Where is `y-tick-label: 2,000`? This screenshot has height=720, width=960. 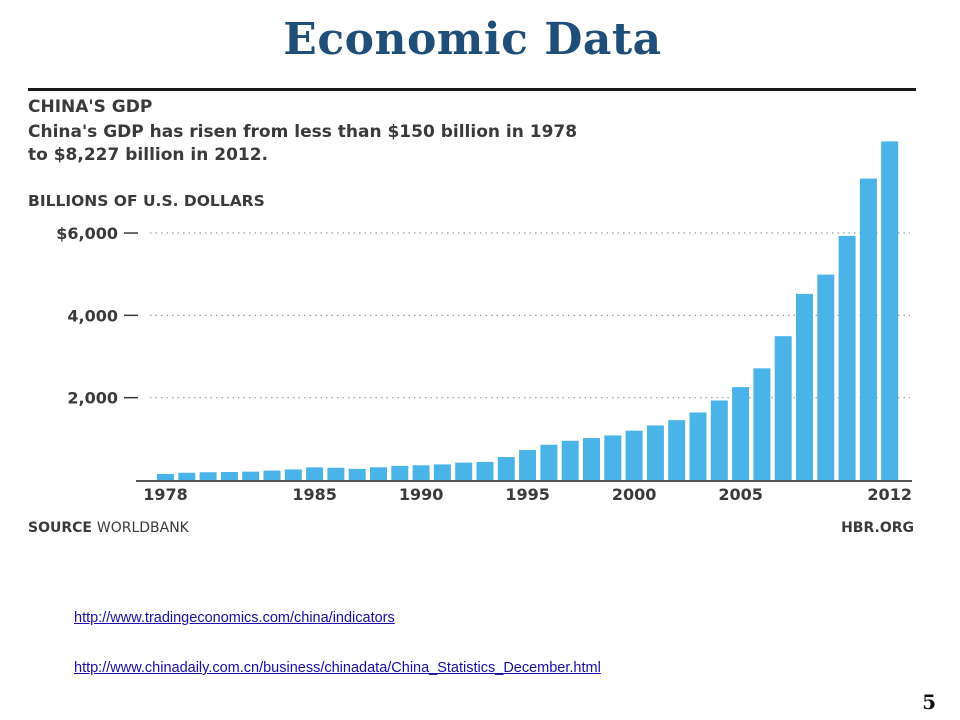 y-tick-label: 2,000 is located at coordinates (92, 398).